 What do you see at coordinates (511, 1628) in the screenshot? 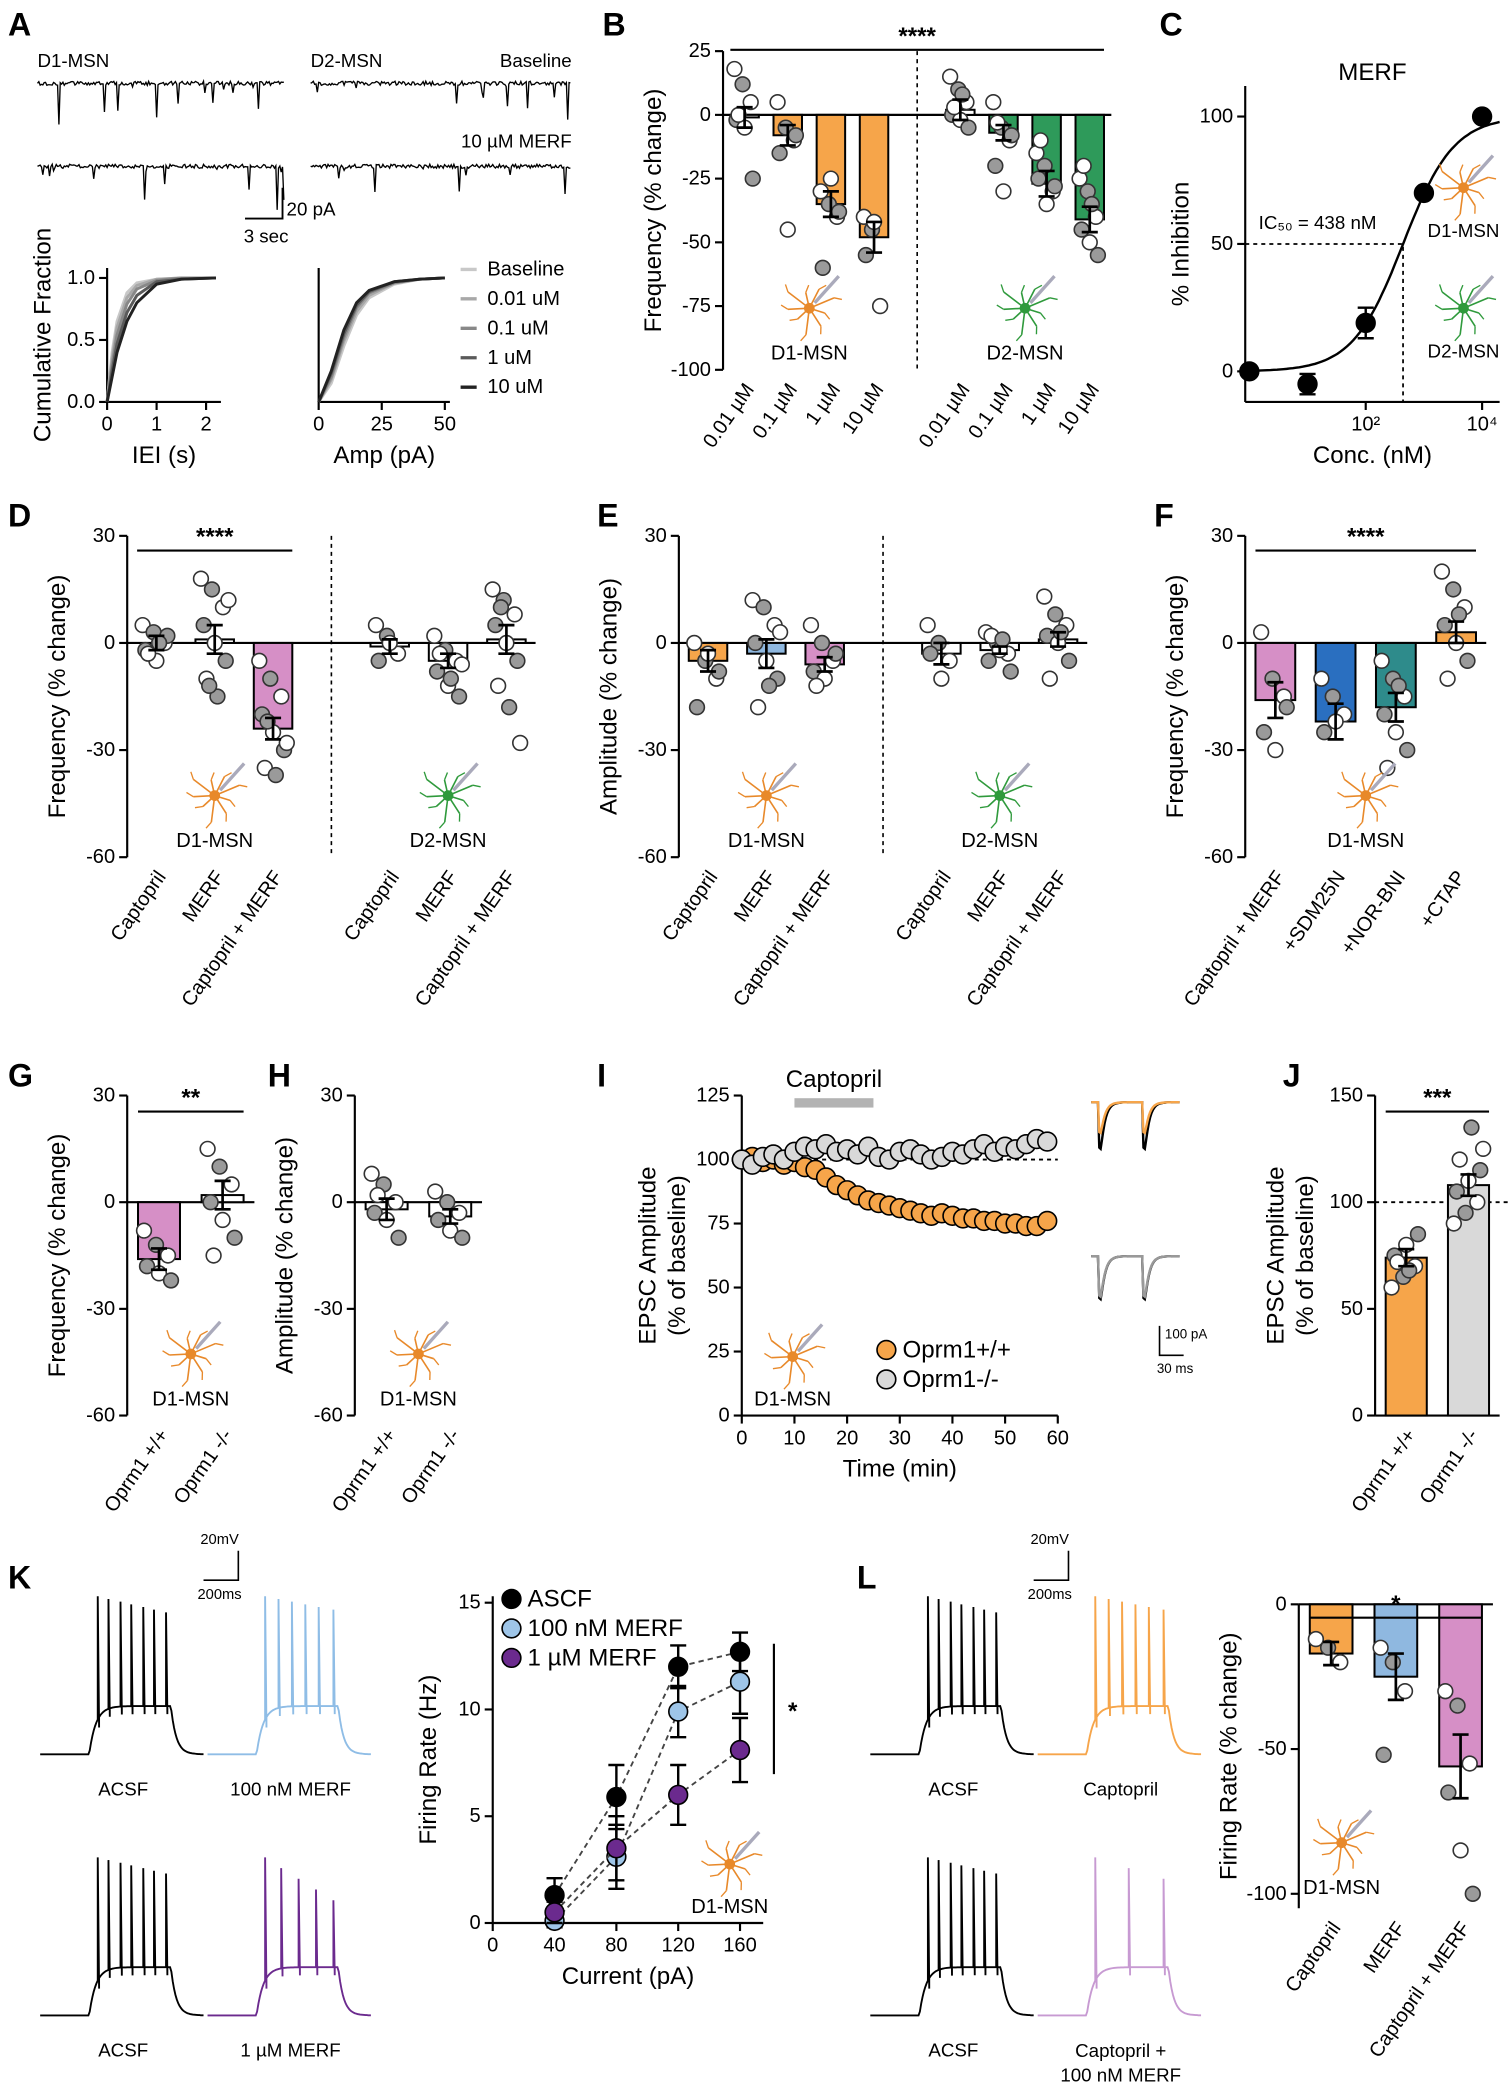
I see `legend-marker` at bounding box center [511, 1628].